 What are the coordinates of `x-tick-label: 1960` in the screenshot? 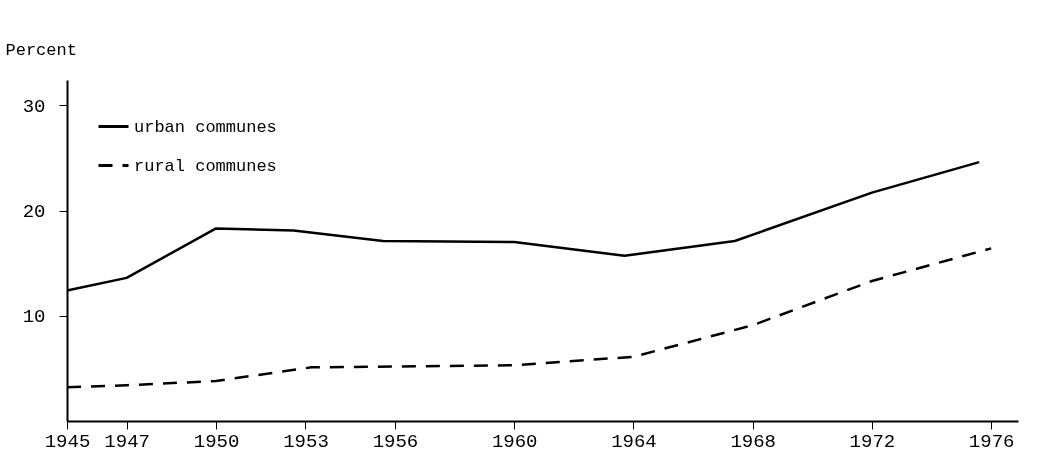 It's located at (514, 441).